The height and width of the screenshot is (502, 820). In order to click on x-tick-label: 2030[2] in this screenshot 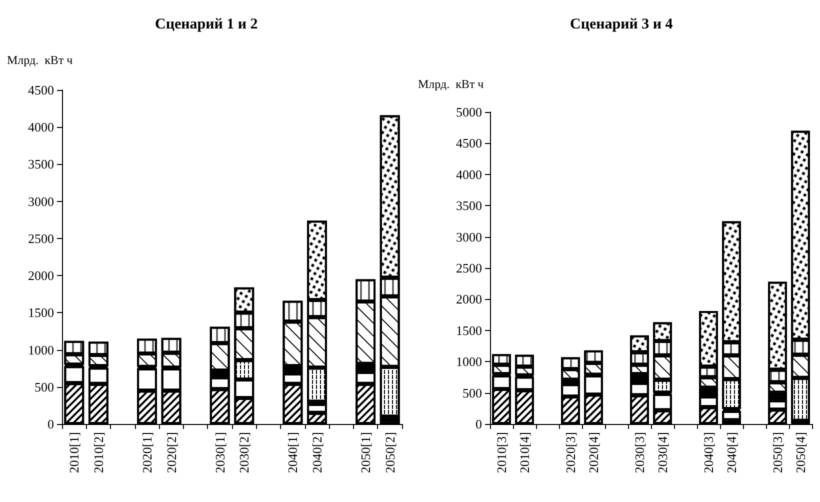, I will do `click(244, 453)`.